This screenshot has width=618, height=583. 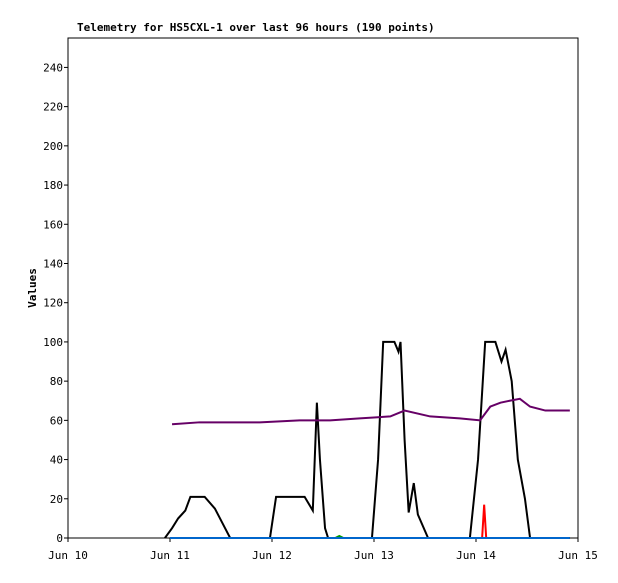 I want to click on y-tick-label: 100, so click(x=53, y=342).